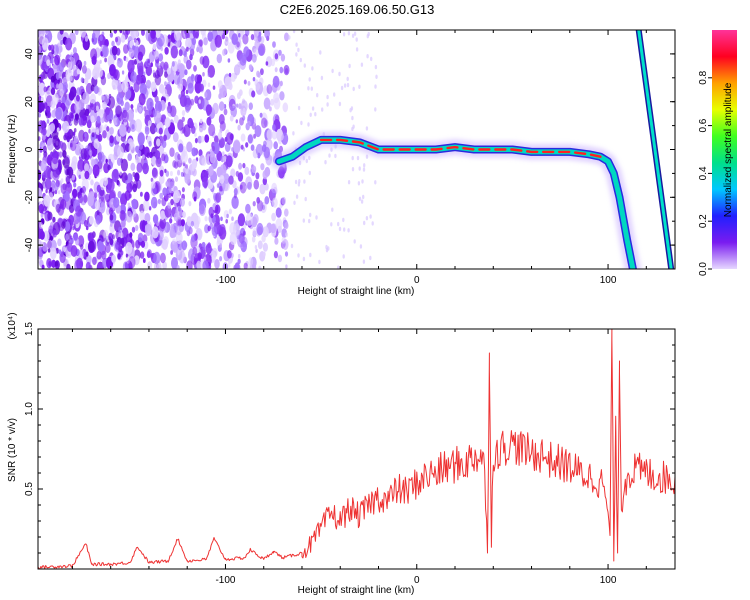 The height and width of the screenshot is (600, 750). Describe the element at coordinates (29, 54) in the screenshot. I see `top-y-tick-label: 40` at that location.